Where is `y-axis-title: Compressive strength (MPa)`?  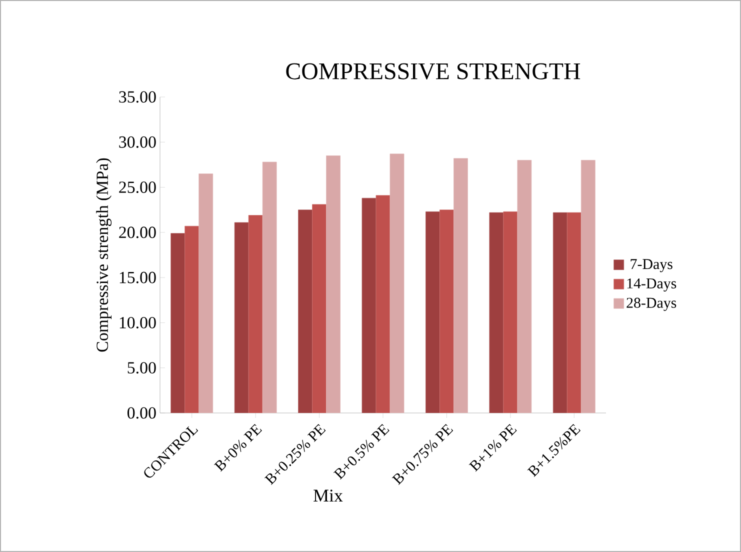
y-axis-title: Compressive strength (MPa) is located at coordinates (104, 255).